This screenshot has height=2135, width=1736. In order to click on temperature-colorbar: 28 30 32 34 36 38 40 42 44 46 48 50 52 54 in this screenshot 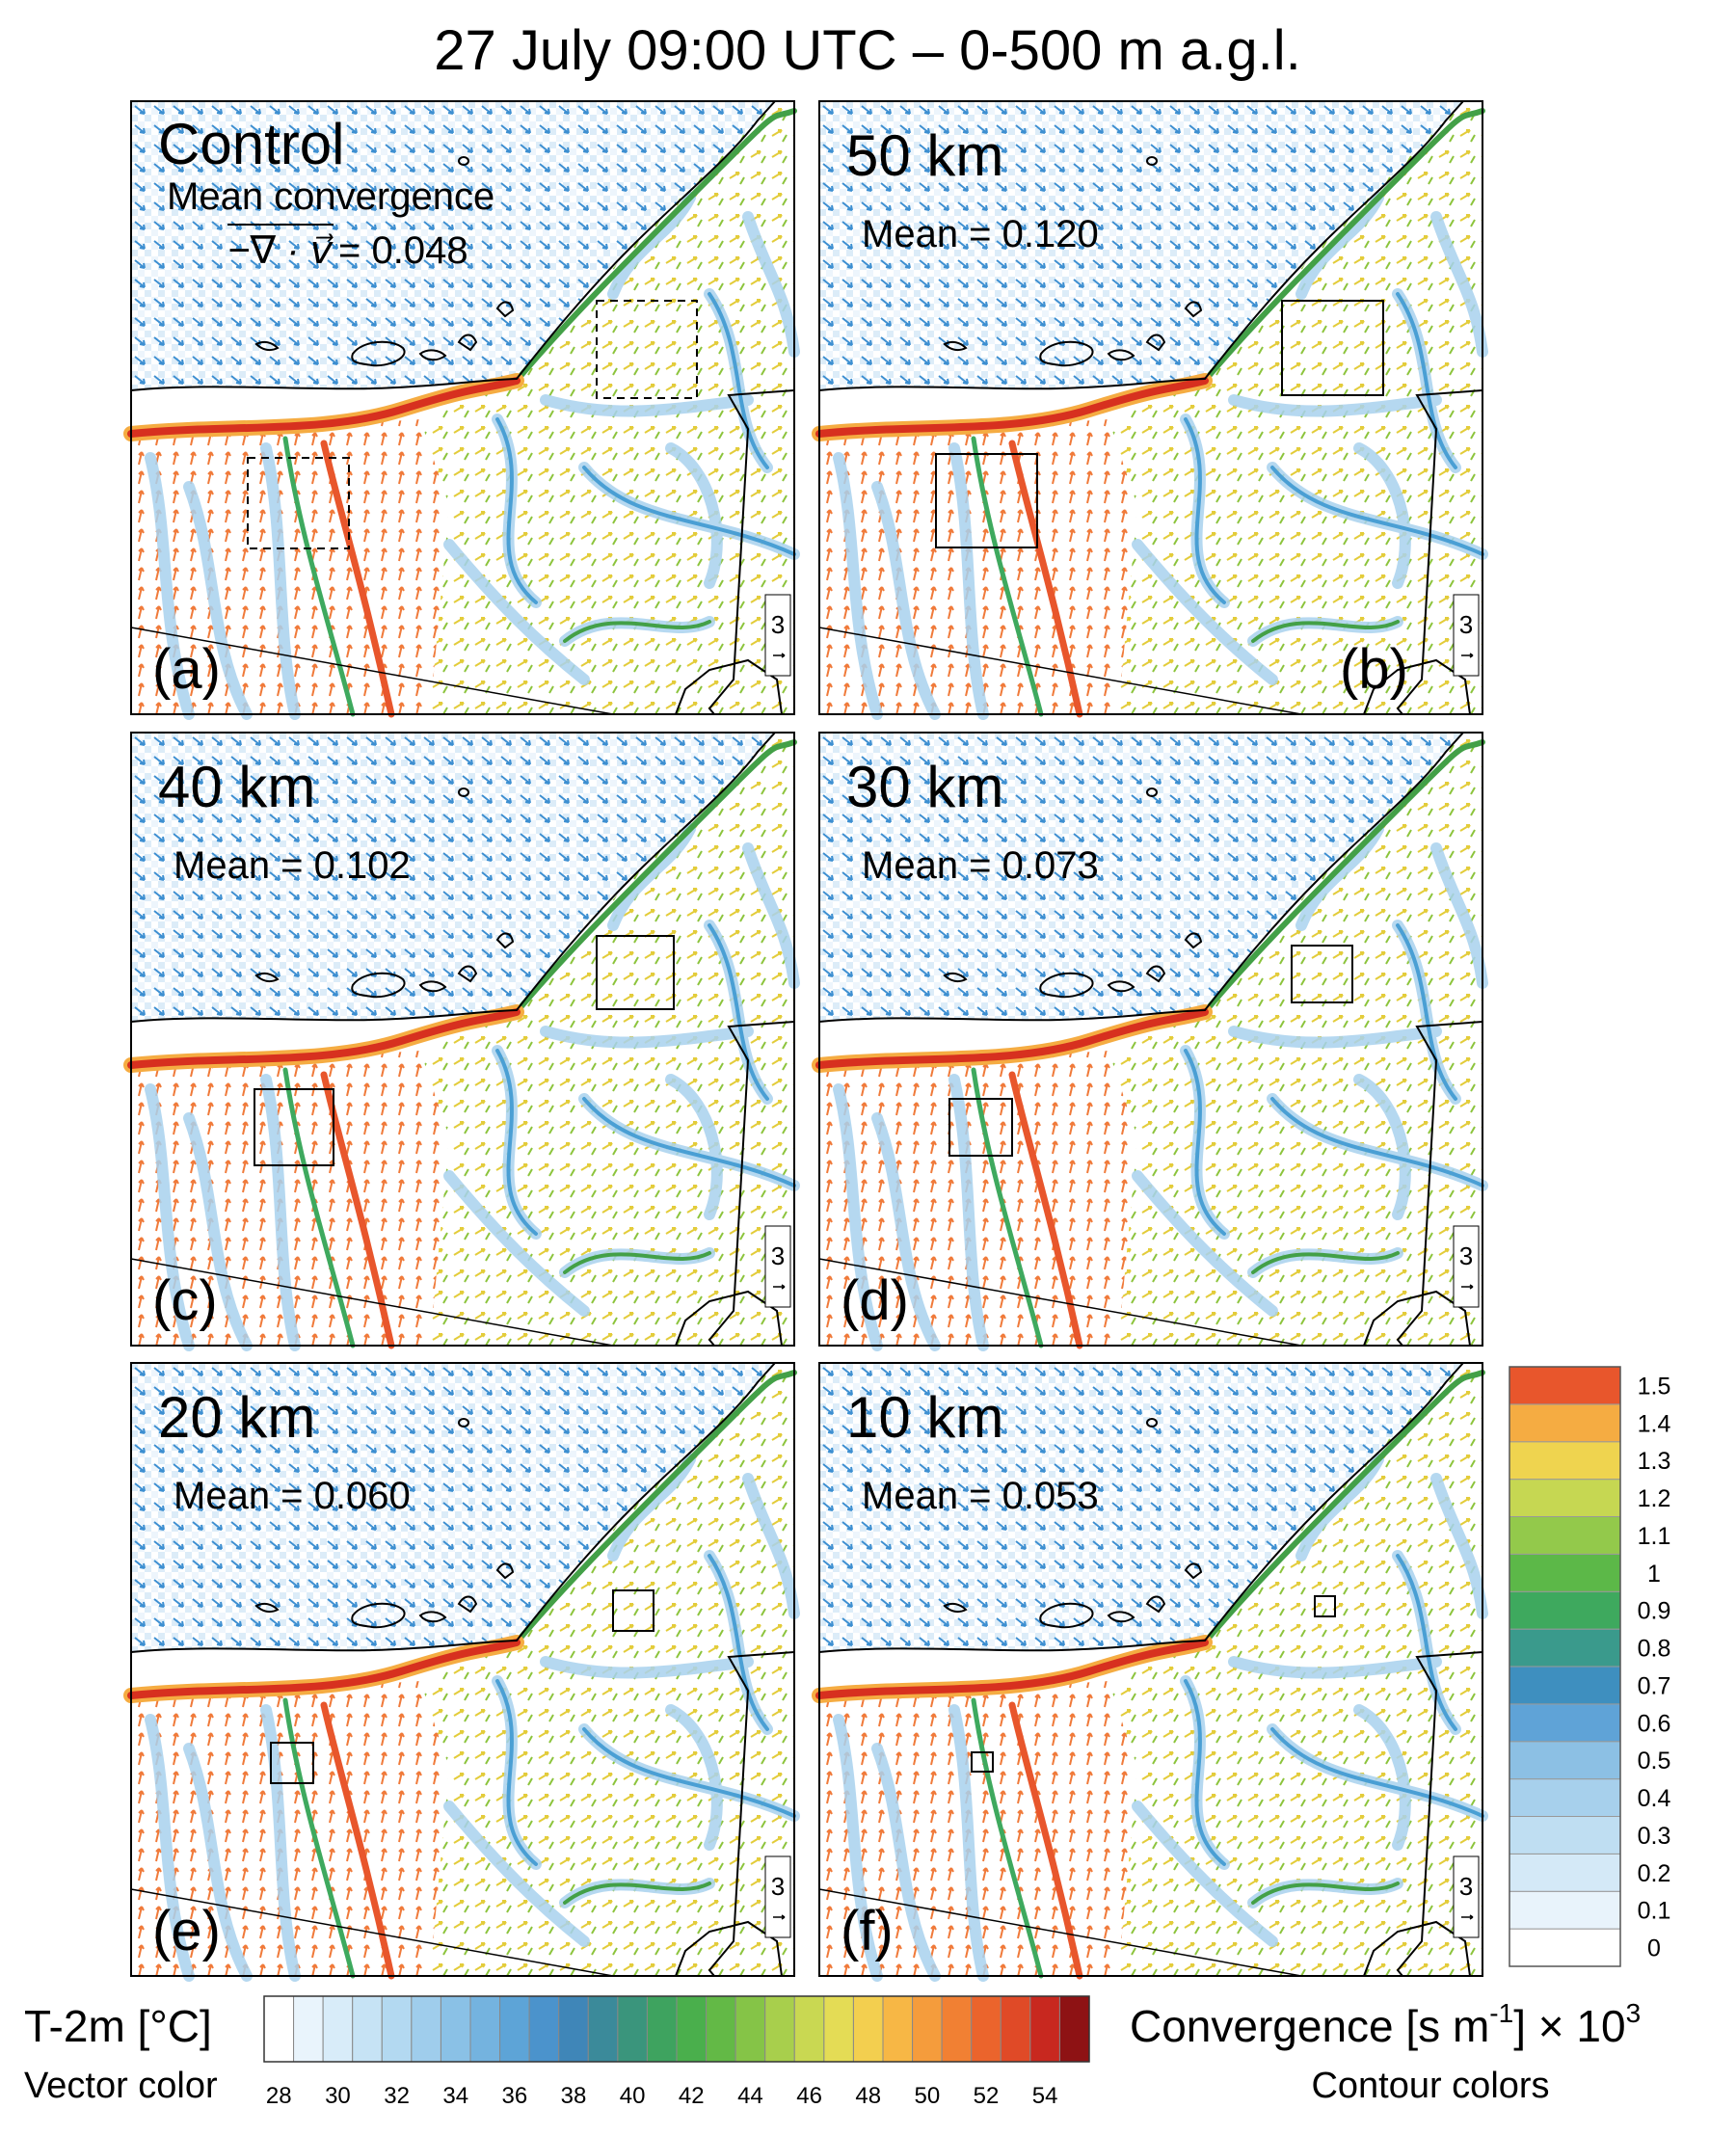, I will do `click(677, 2052)`.